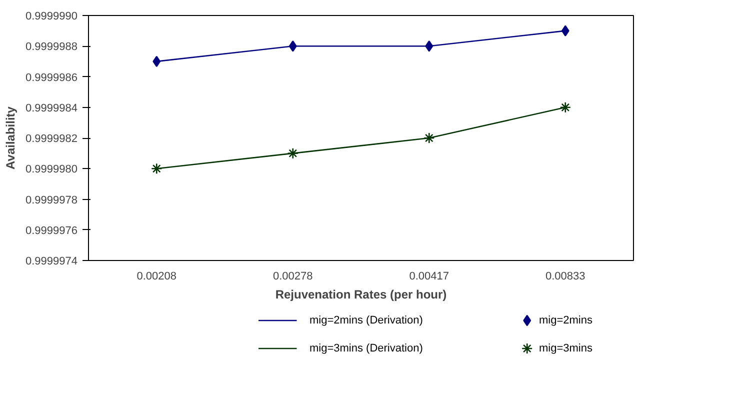 This screenshot has height=420, width=732. I want to click on x-tick-label: 0.00833, so click(565, 276).